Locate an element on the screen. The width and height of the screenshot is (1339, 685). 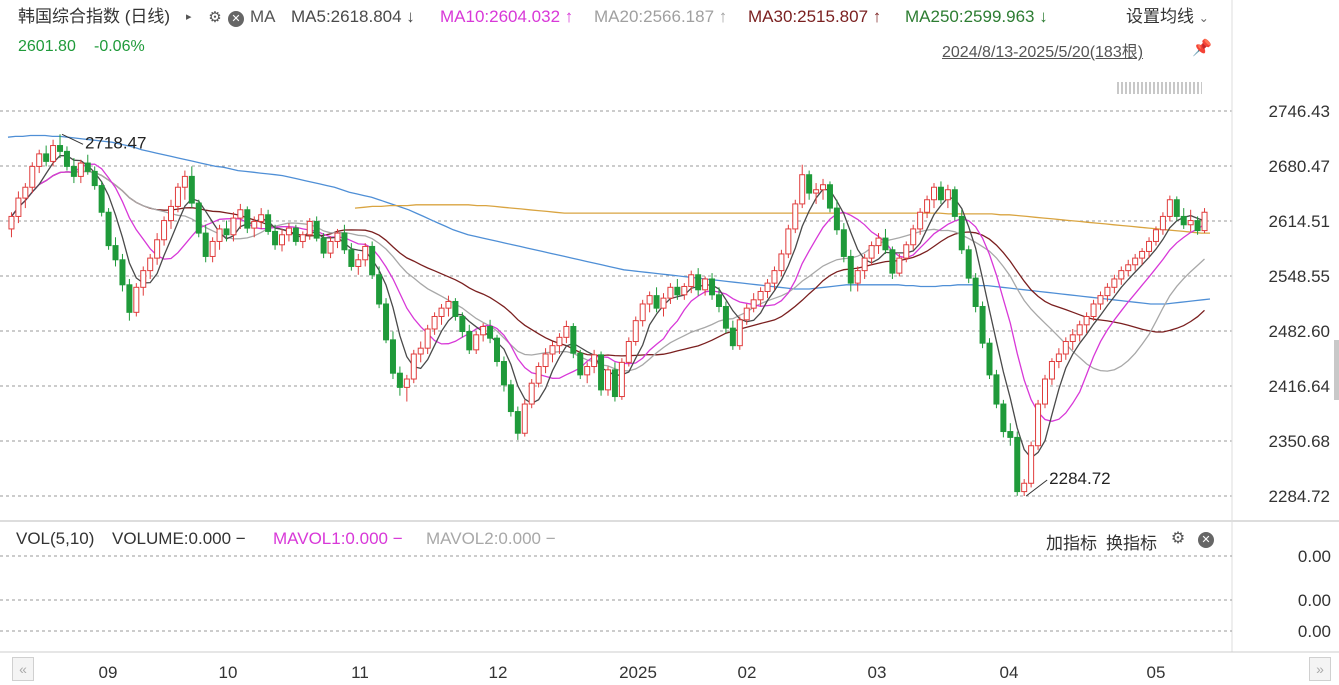
ma-close-icon: ✕ is located at coordinates (236, 17).